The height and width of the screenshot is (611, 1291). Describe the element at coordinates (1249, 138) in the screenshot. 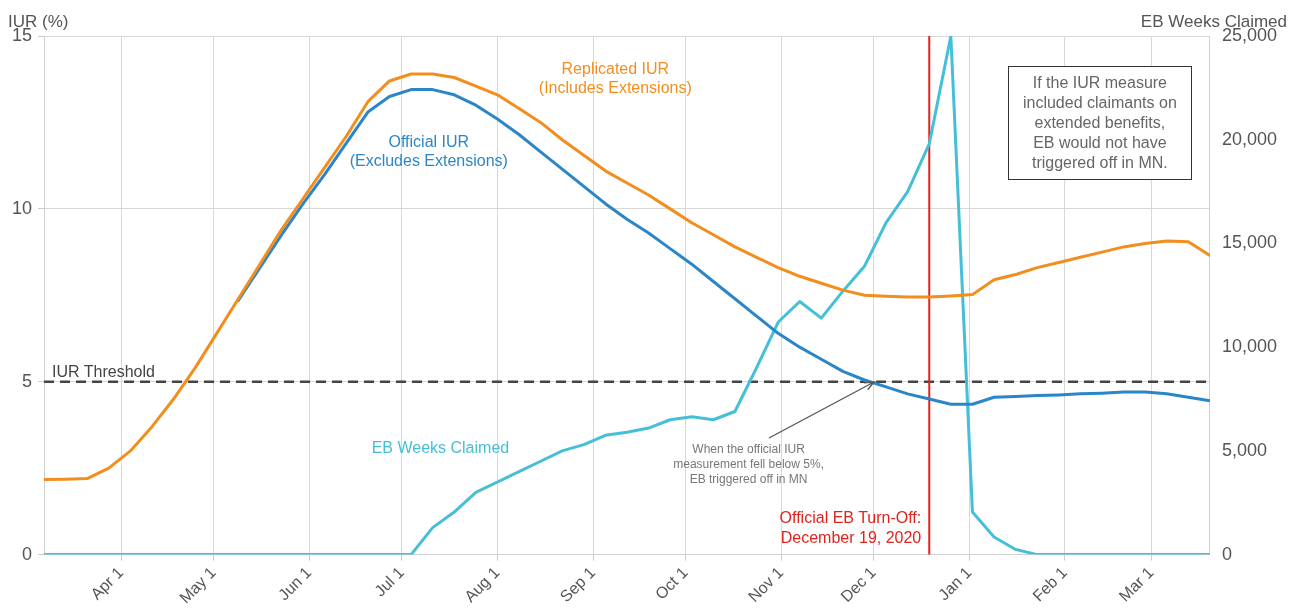

I see `y2-tick-label: 20,000` at that location.